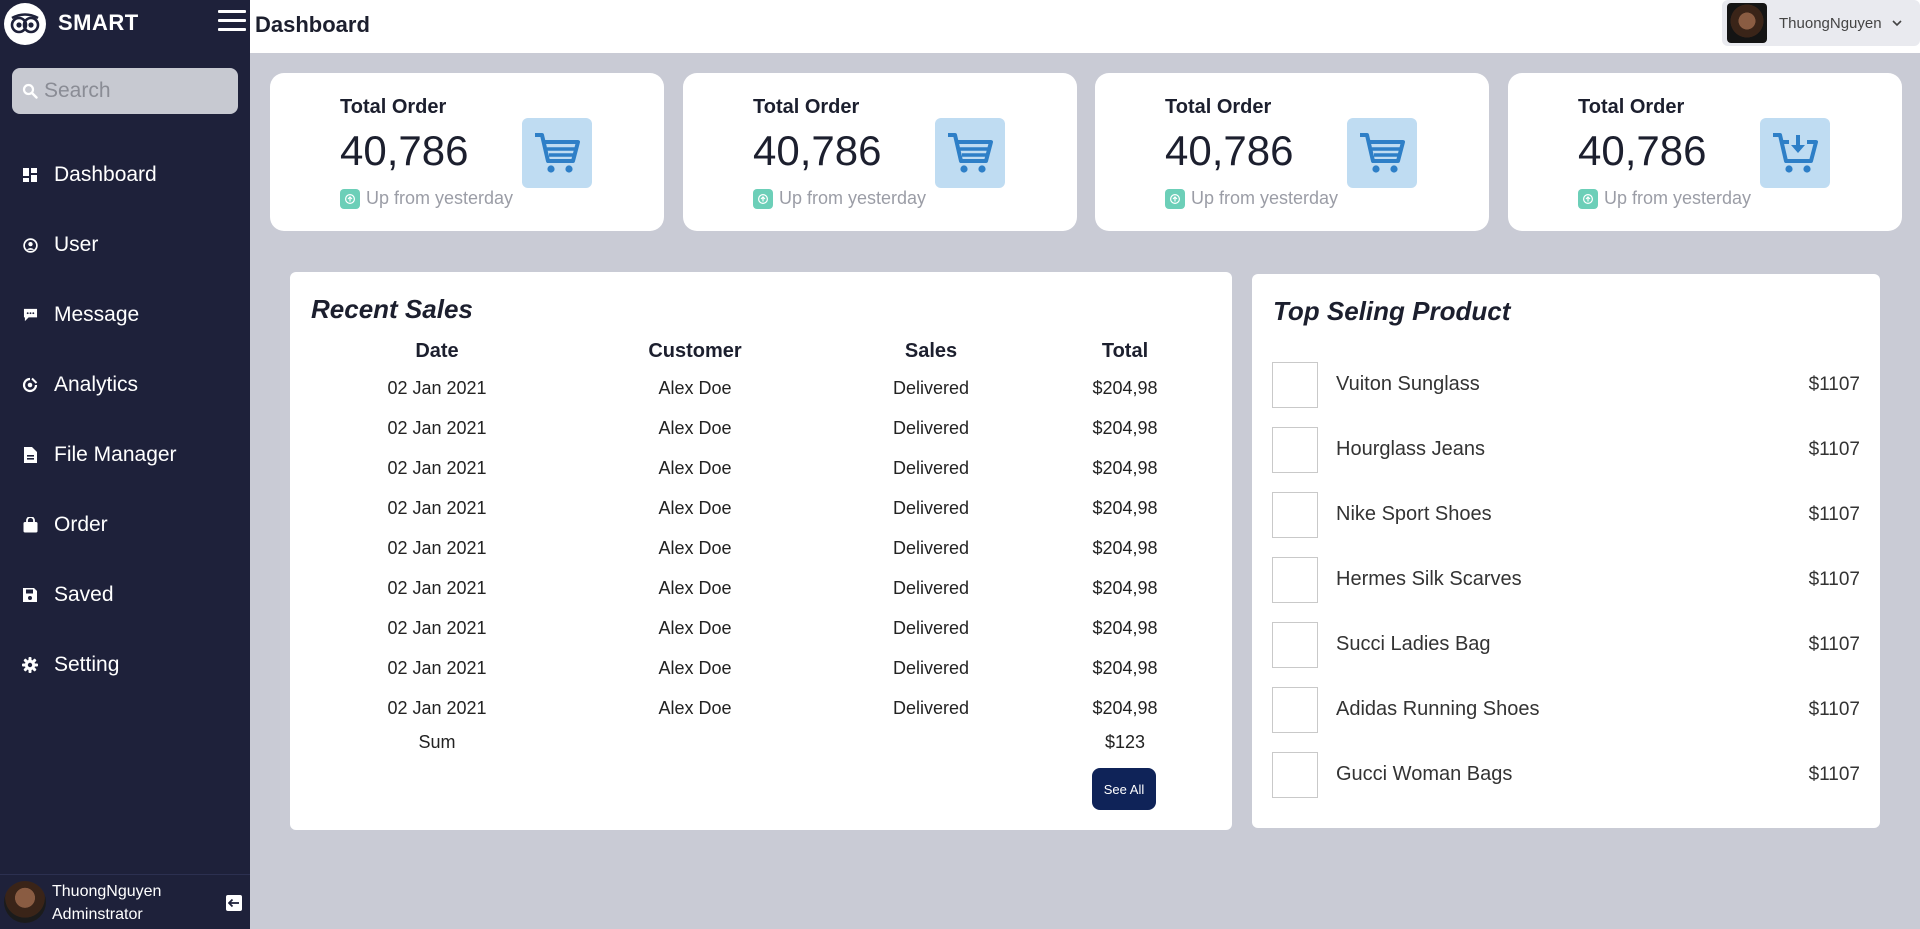  I want to click on sidebar-item-label: Setting, so click(87, 664).